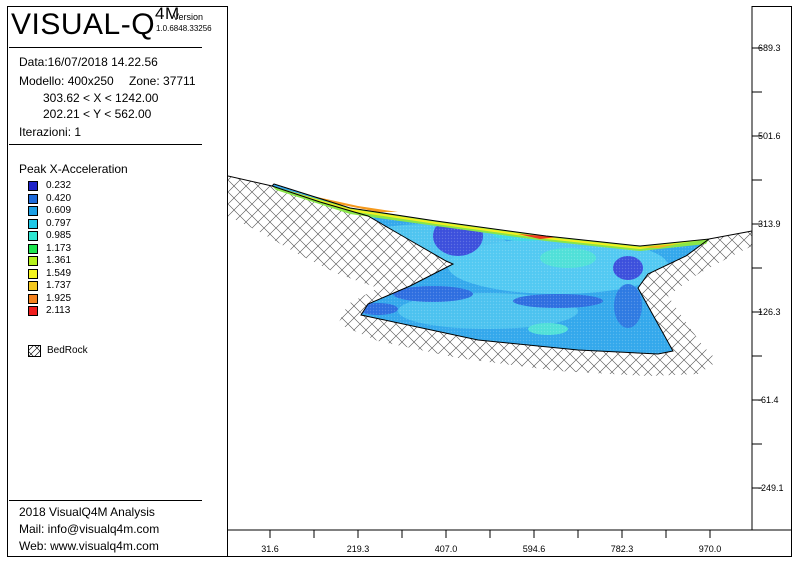 This screenshot has height=564, width=799. What do you see at coordinates (622, 549) in the screenshot?
I see `x-tick-label: 782.3` at bounding box center [622, 549].